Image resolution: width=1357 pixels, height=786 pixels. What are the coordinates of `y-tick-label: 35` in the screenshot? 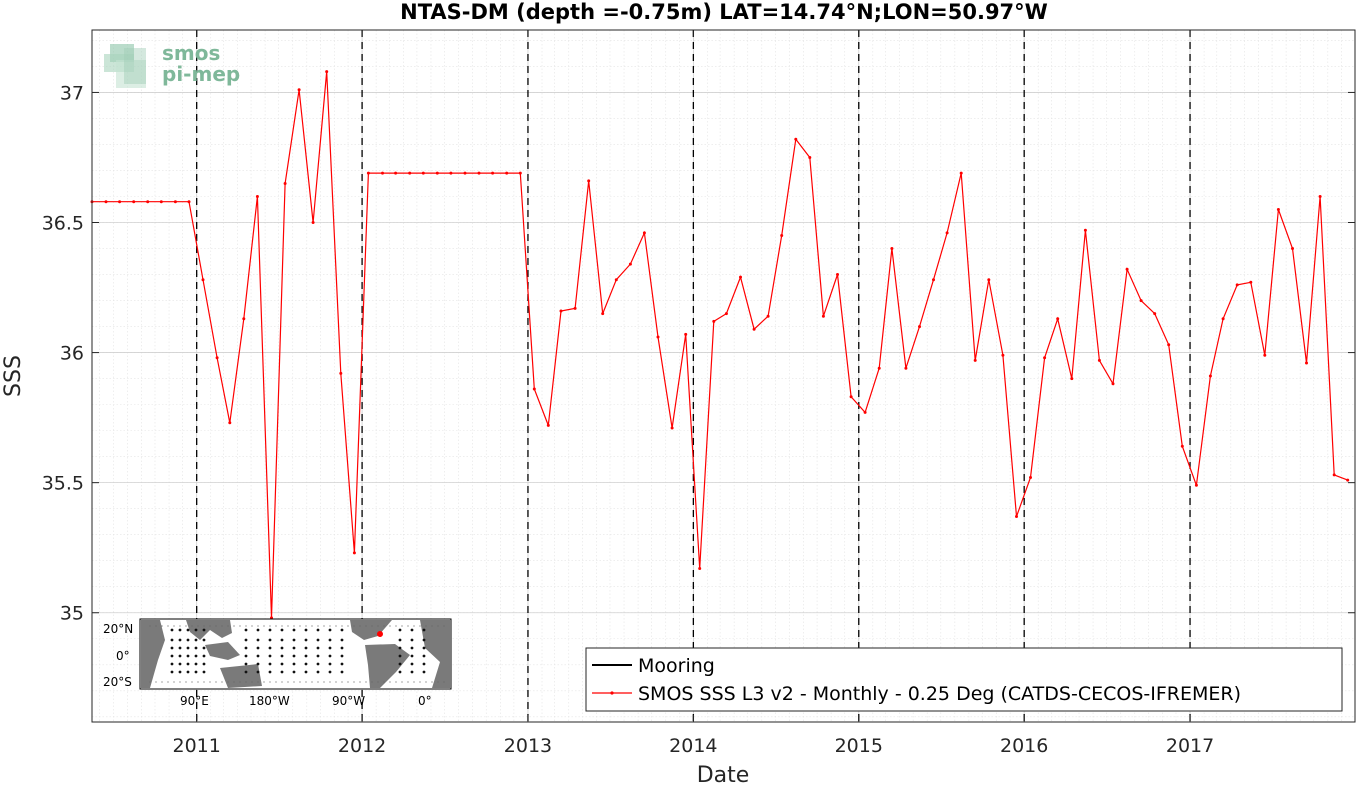 It's located at (72, 614).